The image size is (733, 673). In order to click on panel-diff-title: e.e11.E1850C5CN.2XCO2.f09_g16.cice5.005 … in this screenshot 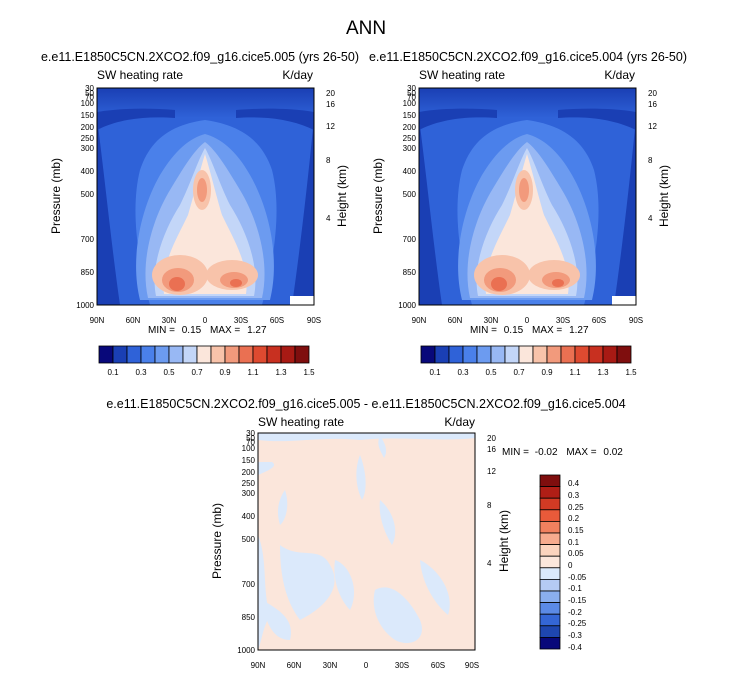, I will do `click(365, 404)`.